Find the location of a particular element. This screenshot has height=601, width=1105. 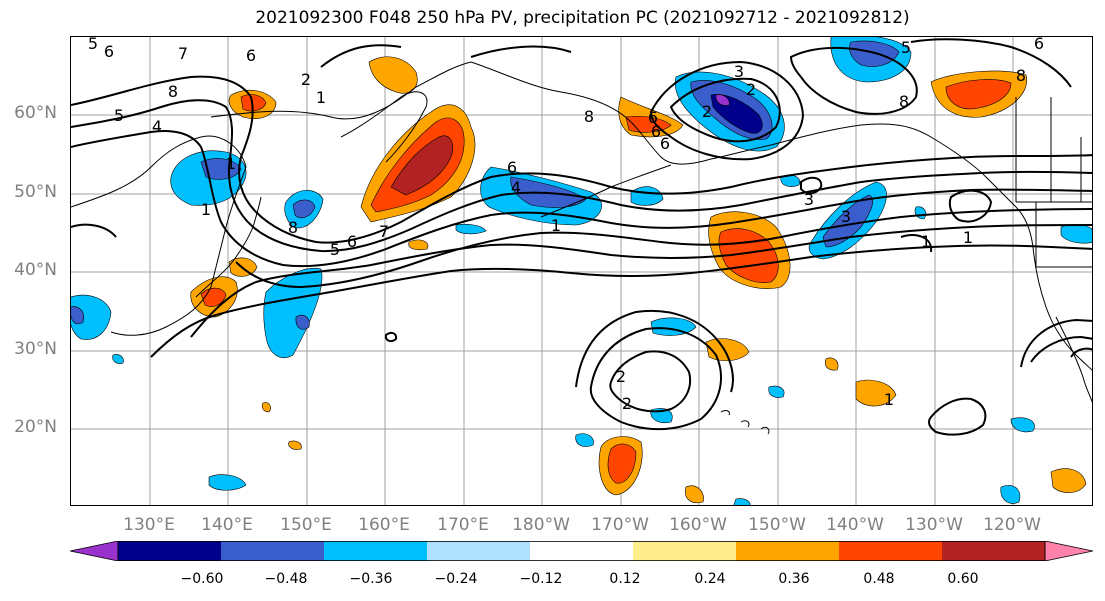

colorbar-extend-min is located at coordinates (94, 551).